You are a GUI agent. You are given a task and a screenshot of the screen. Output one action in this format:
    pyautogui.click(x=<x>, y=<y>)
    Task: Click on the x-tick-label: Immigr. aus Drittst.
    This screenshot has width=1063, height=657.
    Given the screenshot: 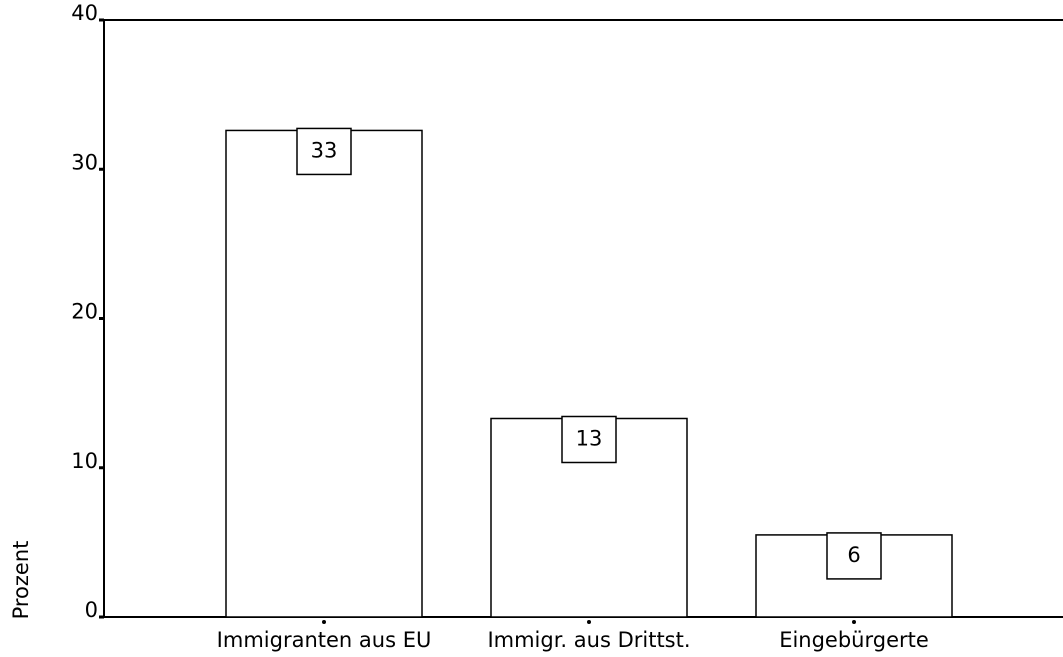 What is the action you would take?
    pyautogui.click(x=588, y=640)
    